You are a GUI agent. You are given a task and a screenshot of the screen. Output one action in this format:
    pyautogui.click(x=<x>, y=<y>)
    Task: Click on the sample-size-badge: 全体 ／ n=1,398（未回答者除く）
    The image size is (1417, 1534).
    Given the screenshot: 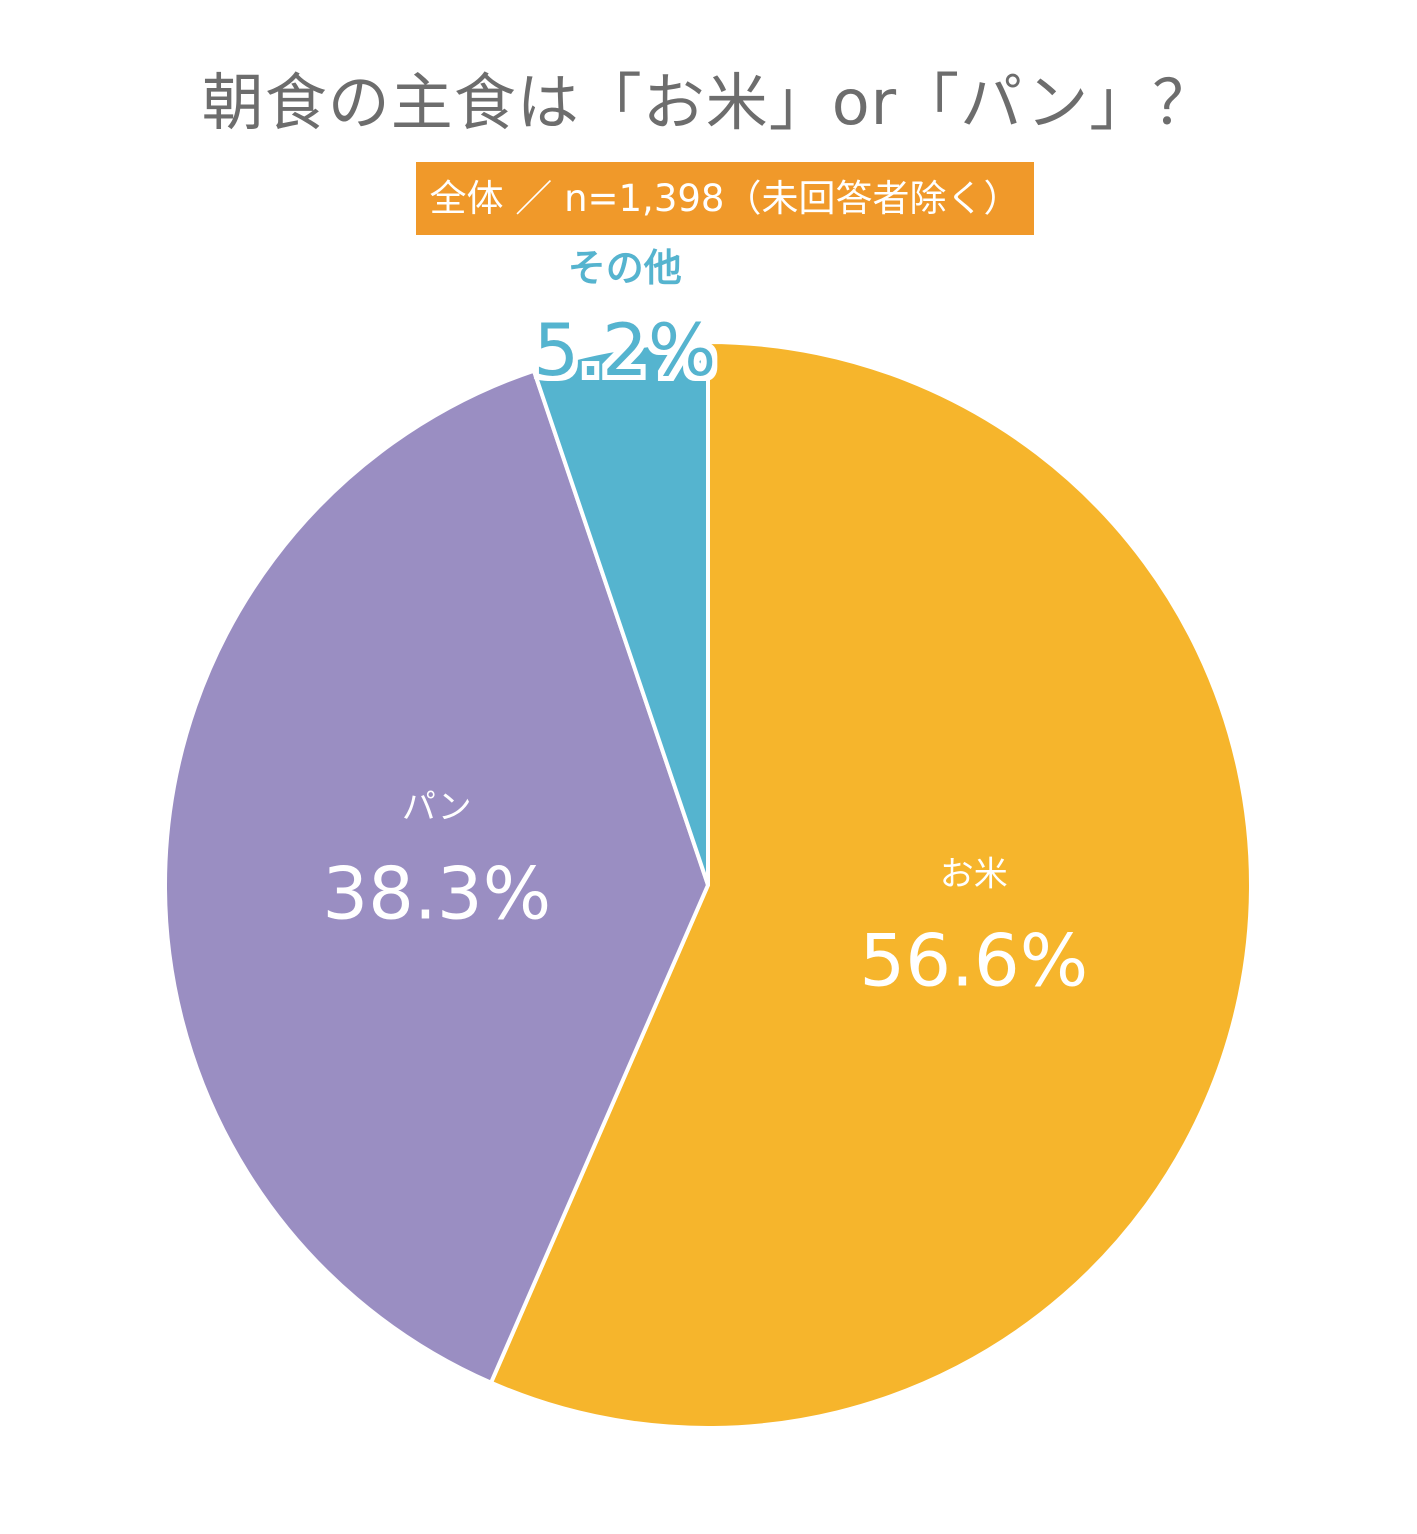 What is the action you would take?
    pyautogui.click(x=725, y=198)
    